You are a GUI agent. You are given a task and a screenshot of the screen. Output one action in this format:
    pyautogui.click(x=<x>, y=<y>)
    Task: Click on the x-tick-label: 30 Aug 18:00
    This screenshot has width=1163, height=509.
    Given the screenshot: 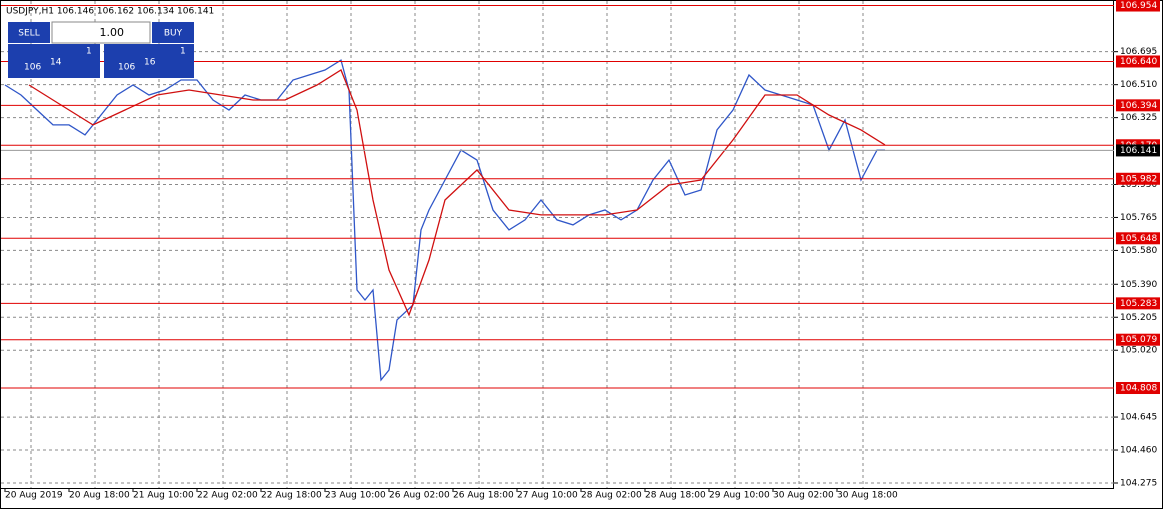 What is the action you would take?
    pyautogui.click(x=867, y=496)
    